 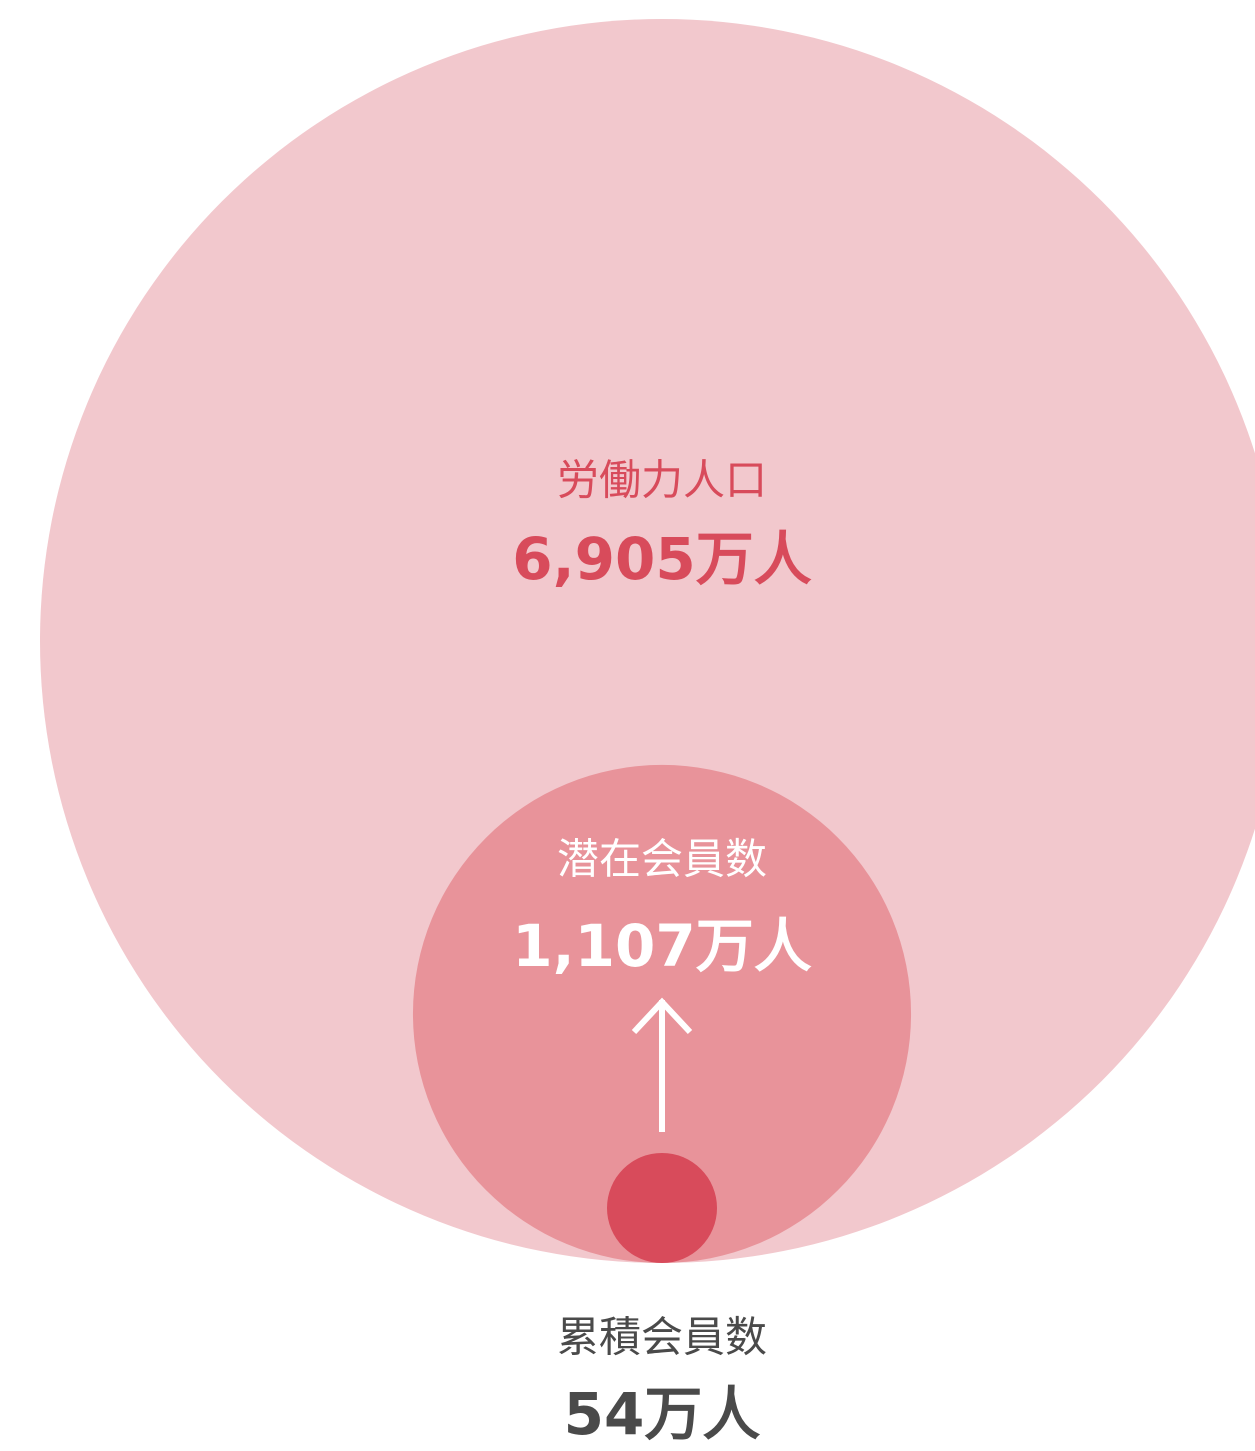 I want to click on circle, so click(x=662, y=1208).